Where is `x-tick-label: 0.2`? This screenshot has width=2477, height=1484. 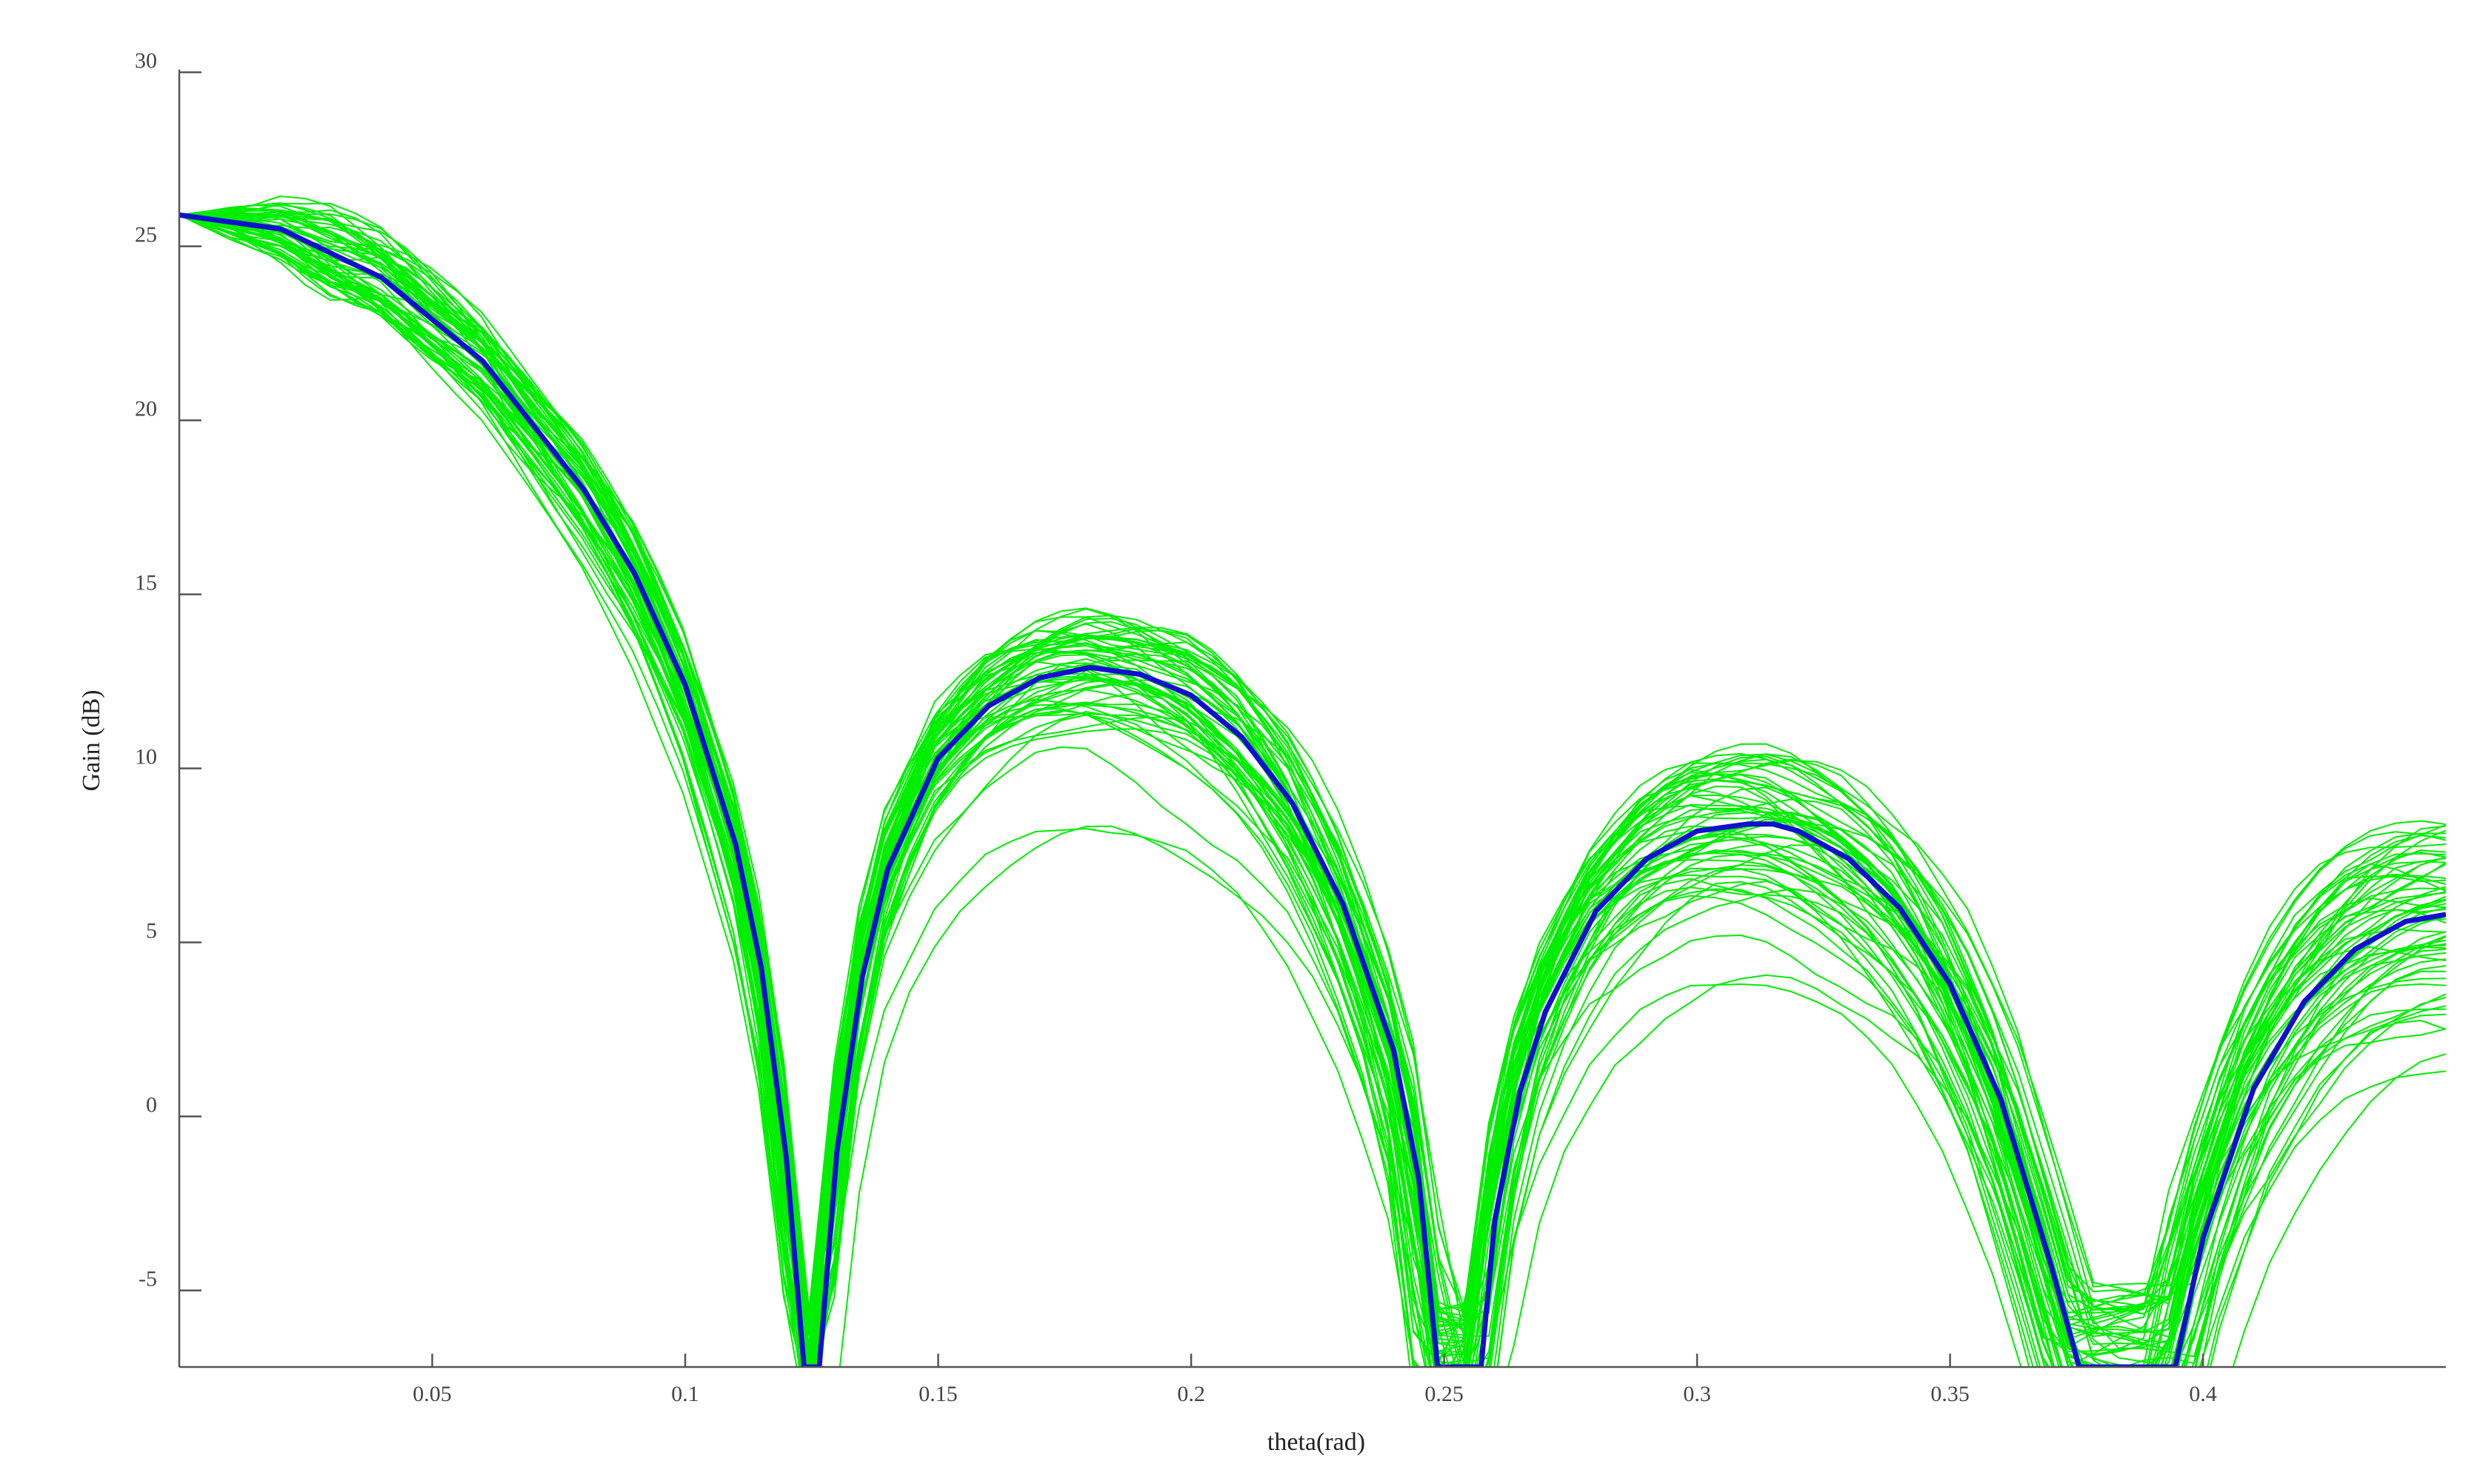
x-tick-label: 0.2 is located at coordinates (1191, 1394).